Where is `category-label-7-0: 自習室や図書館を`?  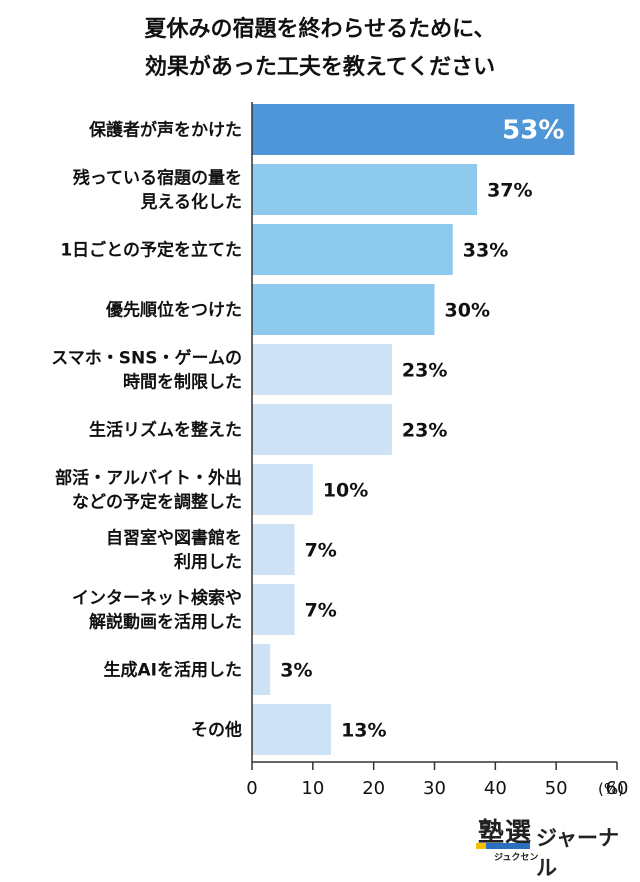 category-label-7-0: 自習室や図書館を is located at coordinates (174, 538).